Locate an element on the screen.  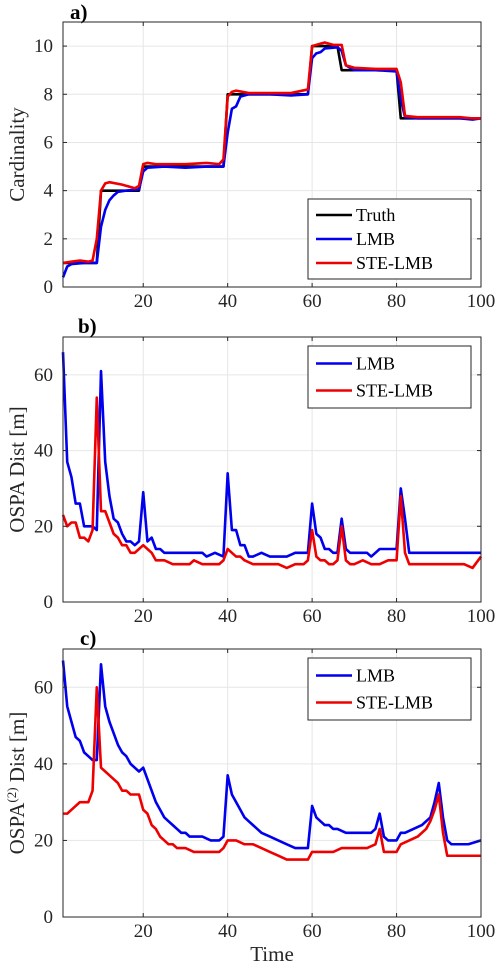
x-axis-label: Time is located at coordinates (272, 954).